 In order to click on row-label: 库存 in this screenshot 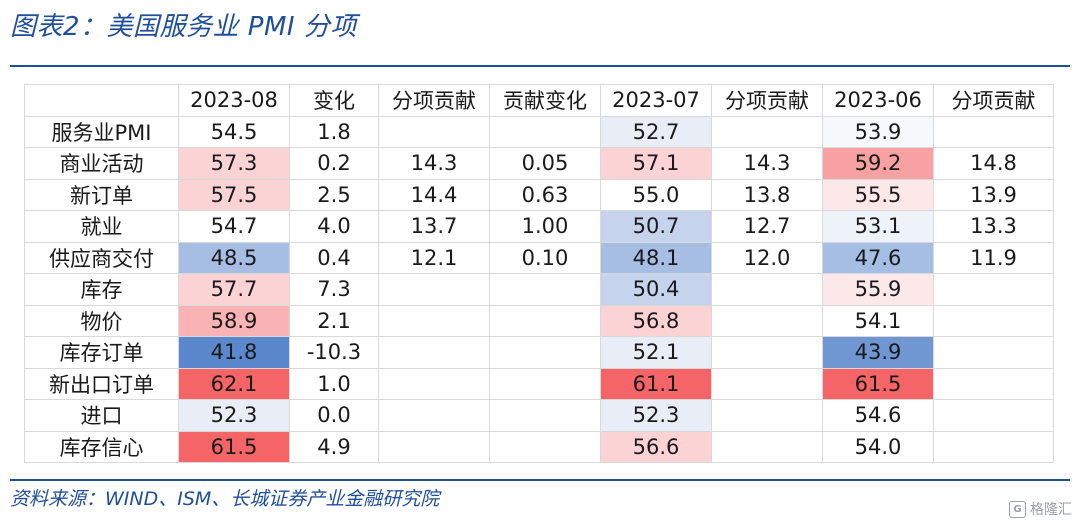, I will do `click(101, 289)`.